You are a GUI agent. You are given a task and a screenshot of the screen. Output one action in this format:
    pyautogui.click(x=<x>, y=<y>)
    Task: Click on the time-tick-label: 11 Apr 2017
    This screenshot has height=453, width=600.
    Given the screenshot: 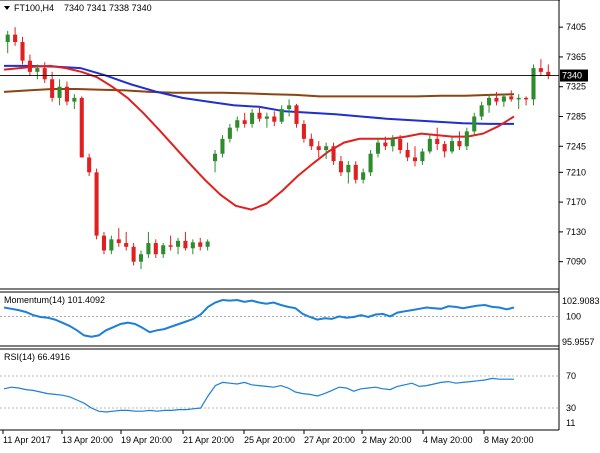 What is the action you would take?
    pyautogui.click(x=27, y=440)
    